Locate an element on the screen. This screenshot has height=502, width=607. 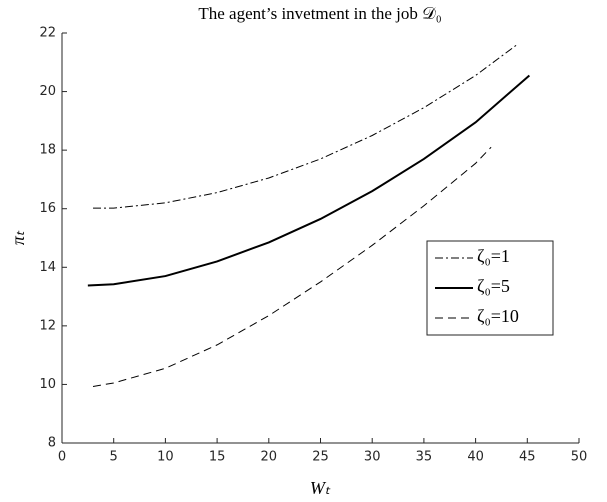
y-tick-label: 12 is located at coordinates (47, 325).